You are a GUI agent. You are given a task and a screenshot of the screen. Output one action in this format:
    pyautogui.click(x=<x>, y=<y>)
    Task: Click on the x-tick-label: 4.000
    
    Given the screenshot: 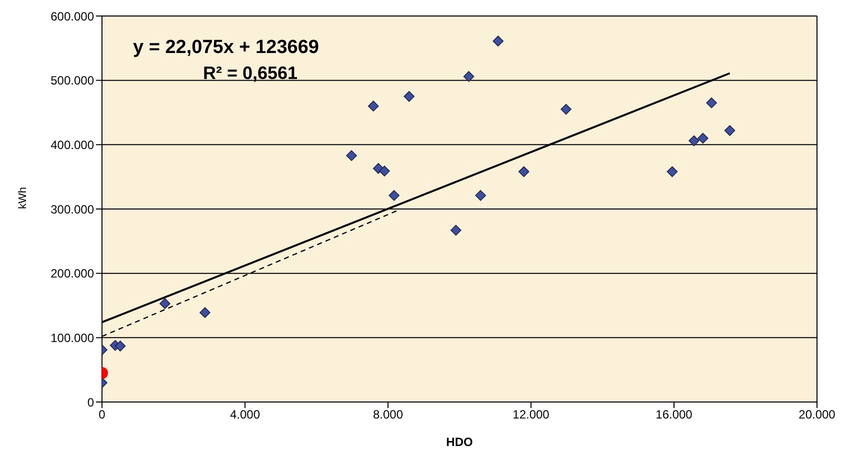 What is the action you would take?
    pyautogui.click(x=245, y=415)
    